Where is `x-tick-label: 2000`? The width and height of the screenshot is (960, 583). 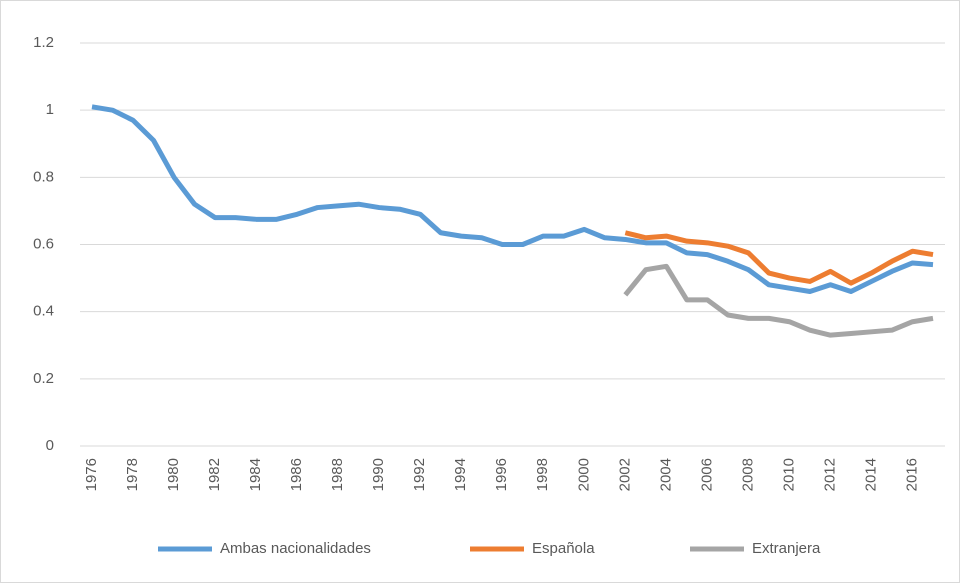
x-tick-label: 2000 is located at coordinates (583, 474).